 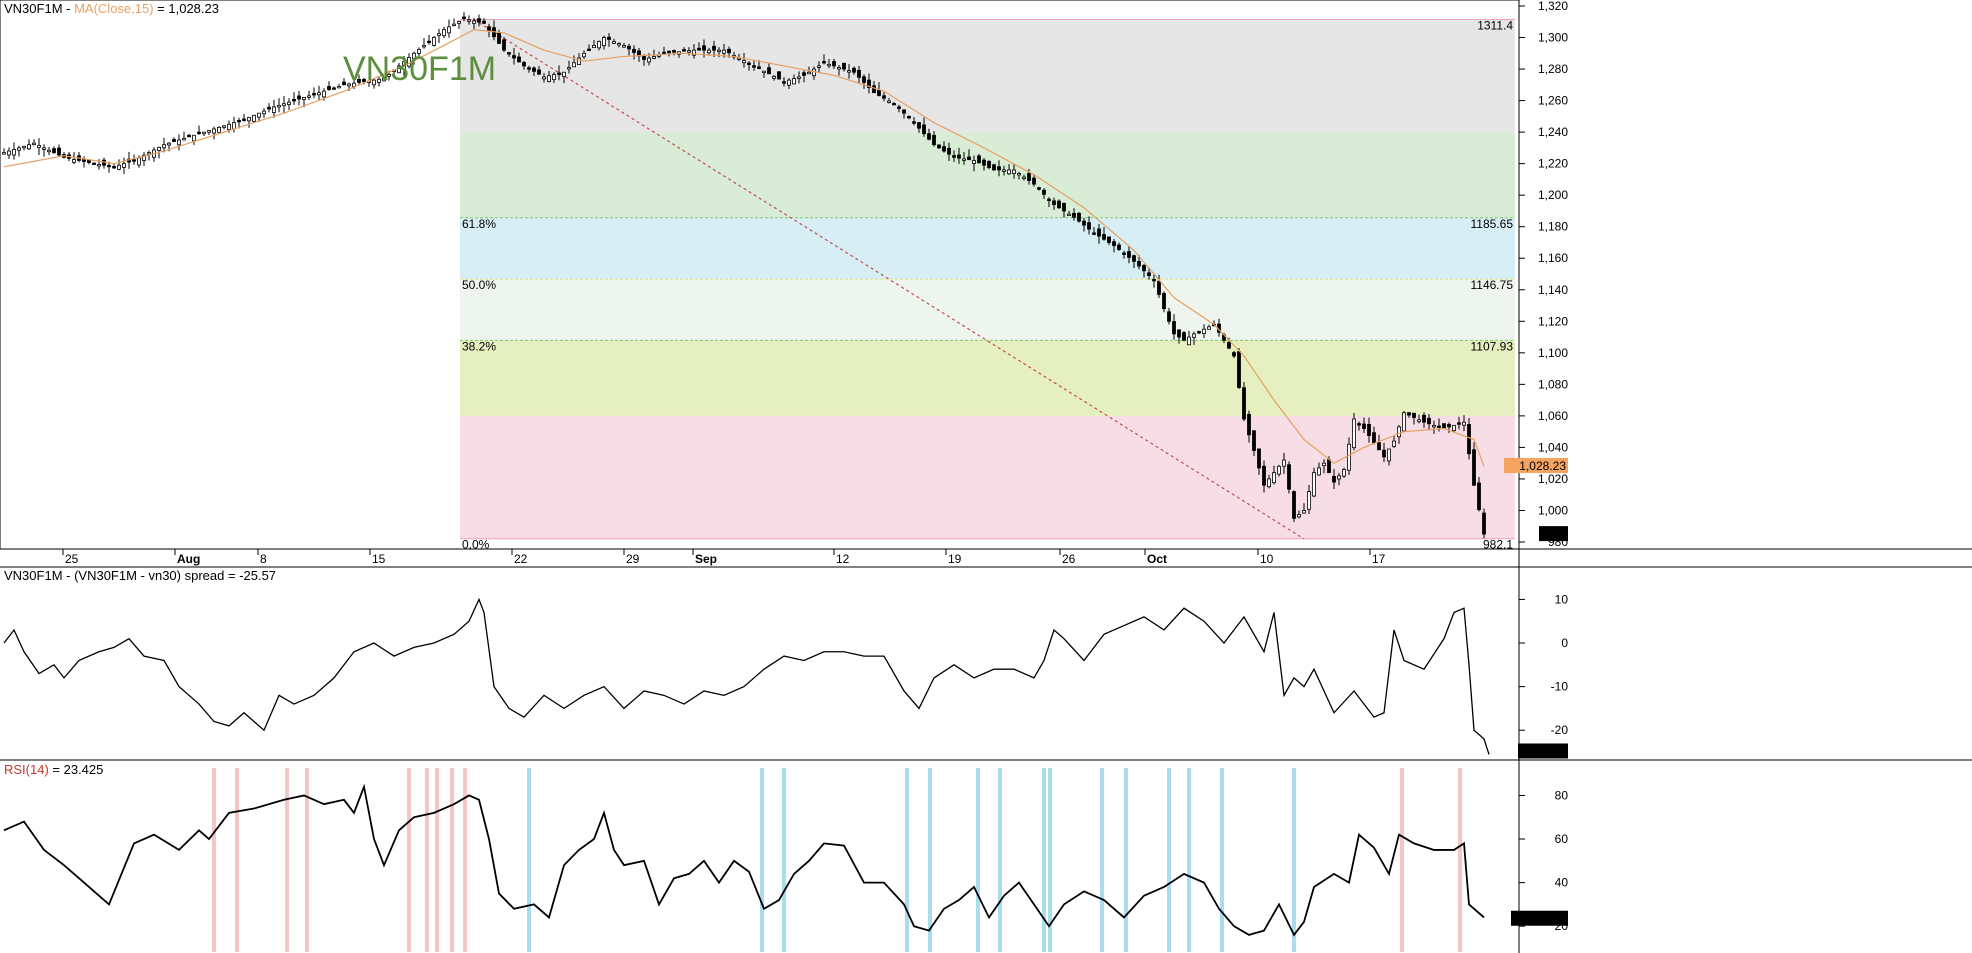 What do you see at coordinates (1562, 599) in the screenshot?
I see `spread-y-tick-label: 10` at bounding box center [1562, 599].